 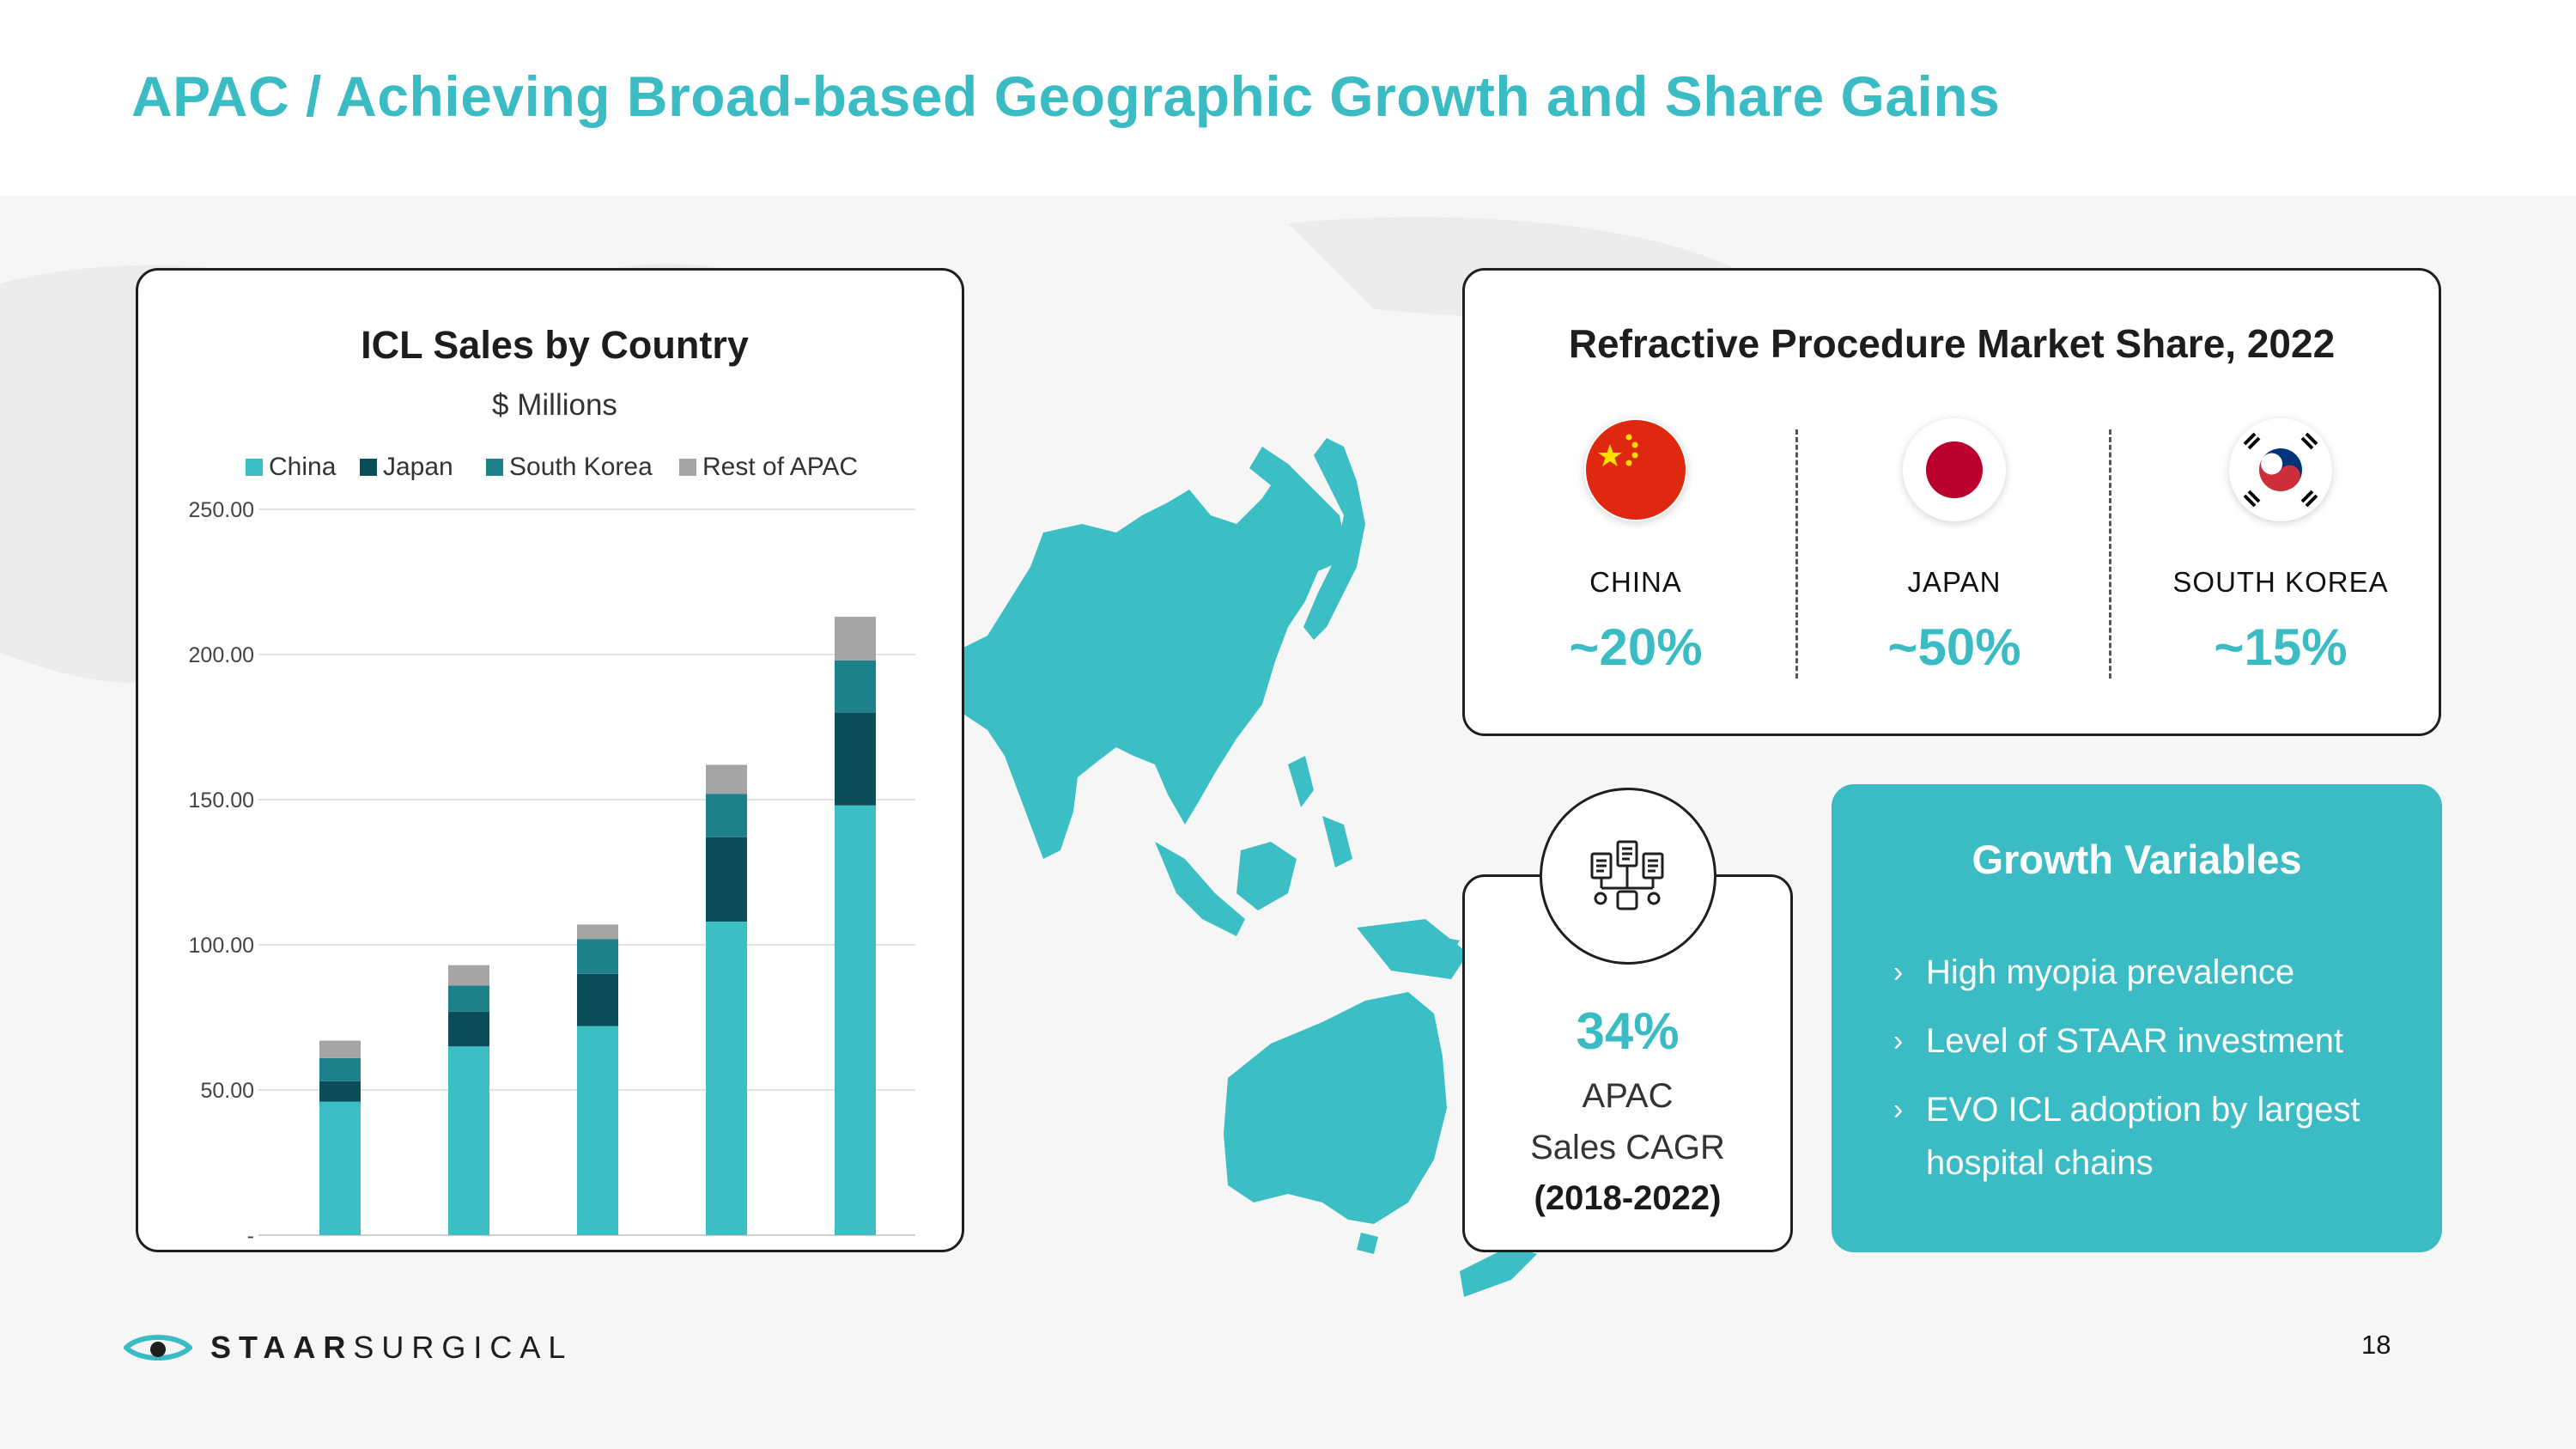 I want to click on country-name: JAPAN, so click(x=1954, y=582).